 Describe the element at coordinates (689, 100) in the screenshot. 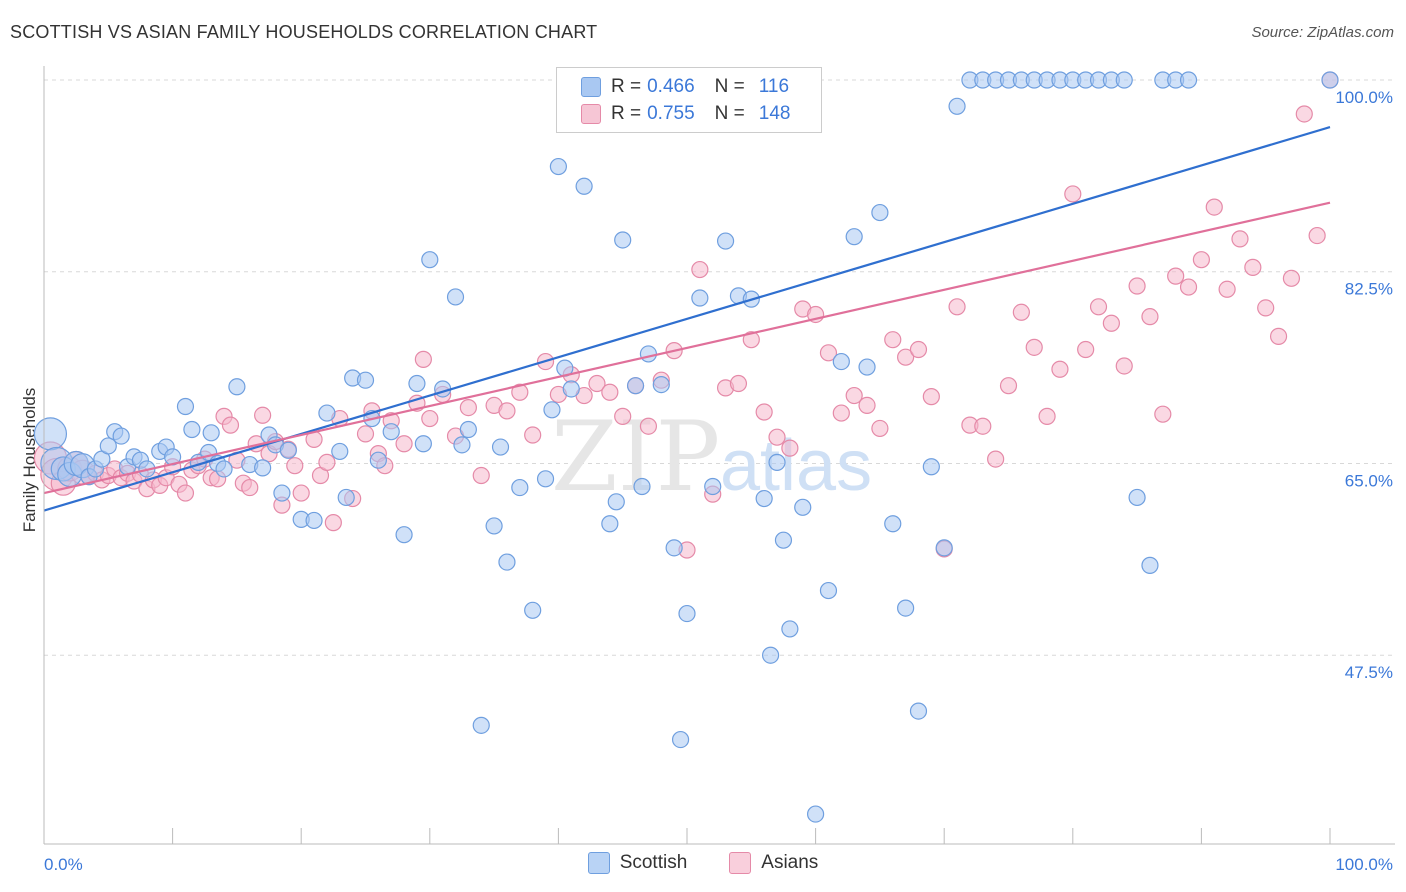

I see `stats-legend: R = 0.466 N = 116 R = 0.755 N = 148` at that location.